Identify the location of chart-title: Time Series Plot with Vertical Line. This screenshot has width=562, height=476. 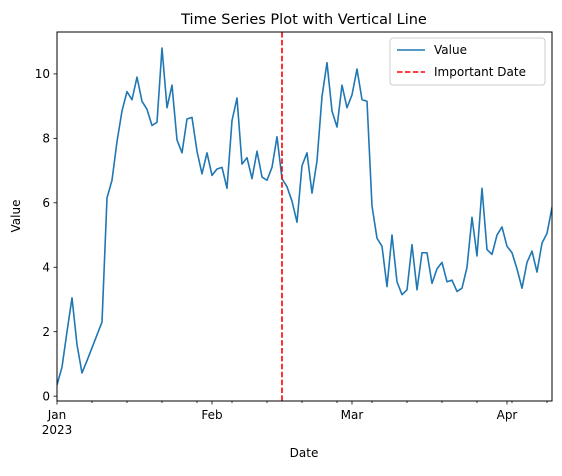
(303, 20).